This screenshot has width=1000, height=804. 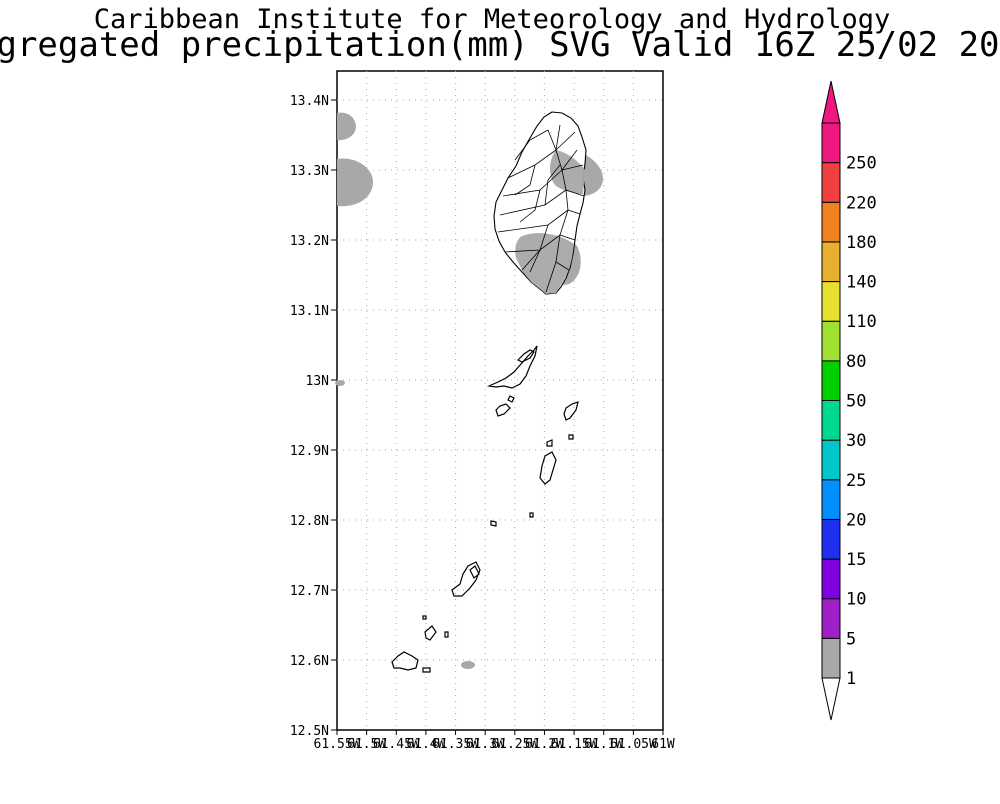 What do you see at coordinates (405, 661) in the screenshot?
I see `island-carriacou` at bounding box center [405, 661].